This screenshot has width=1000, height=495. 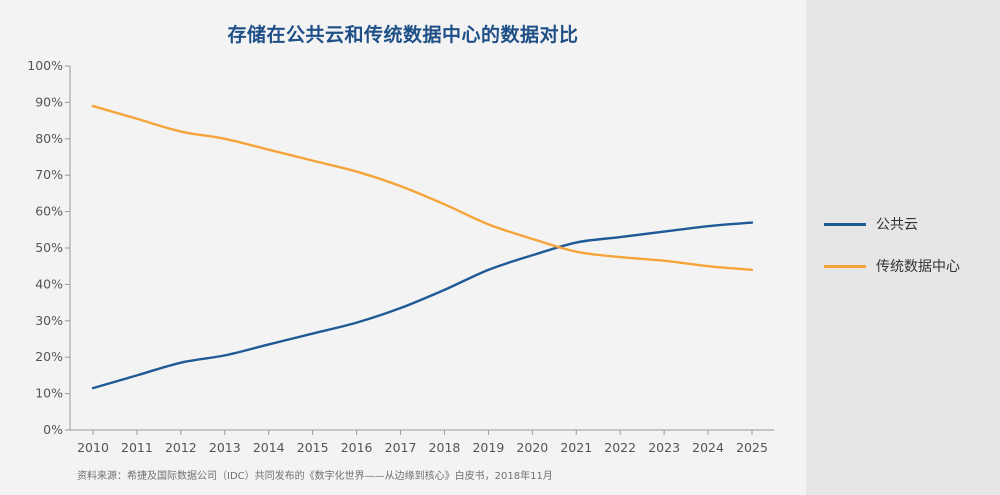 What do you see at coordinates (532, 447) in the screenshot?
I see `x-tick-label: 2020` at bounding box center [532, 447].